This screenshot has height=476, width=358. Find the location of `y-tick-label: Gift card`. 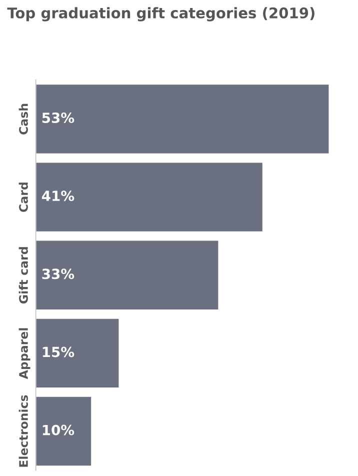

y-tick-label: Gift card is located at coordinates (23, 275).